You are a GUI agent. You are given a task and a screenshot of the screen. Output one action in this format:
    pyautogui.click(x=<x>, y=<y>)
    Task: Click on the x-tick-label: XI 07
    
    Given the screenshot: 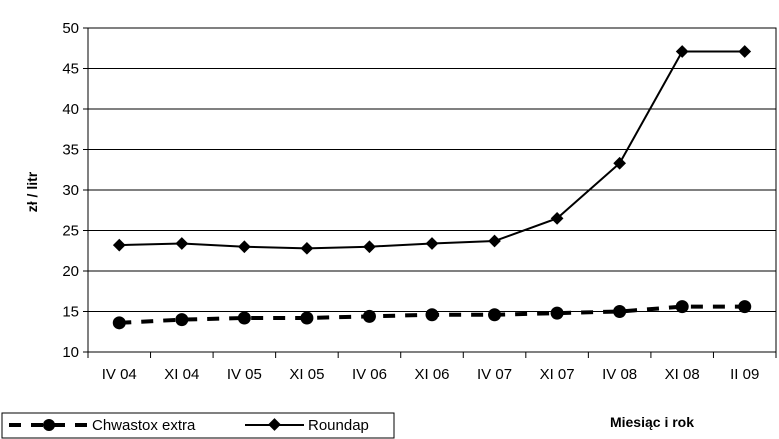 What is the action you would take?
    pyautogui.click(x=557, y=374)
    